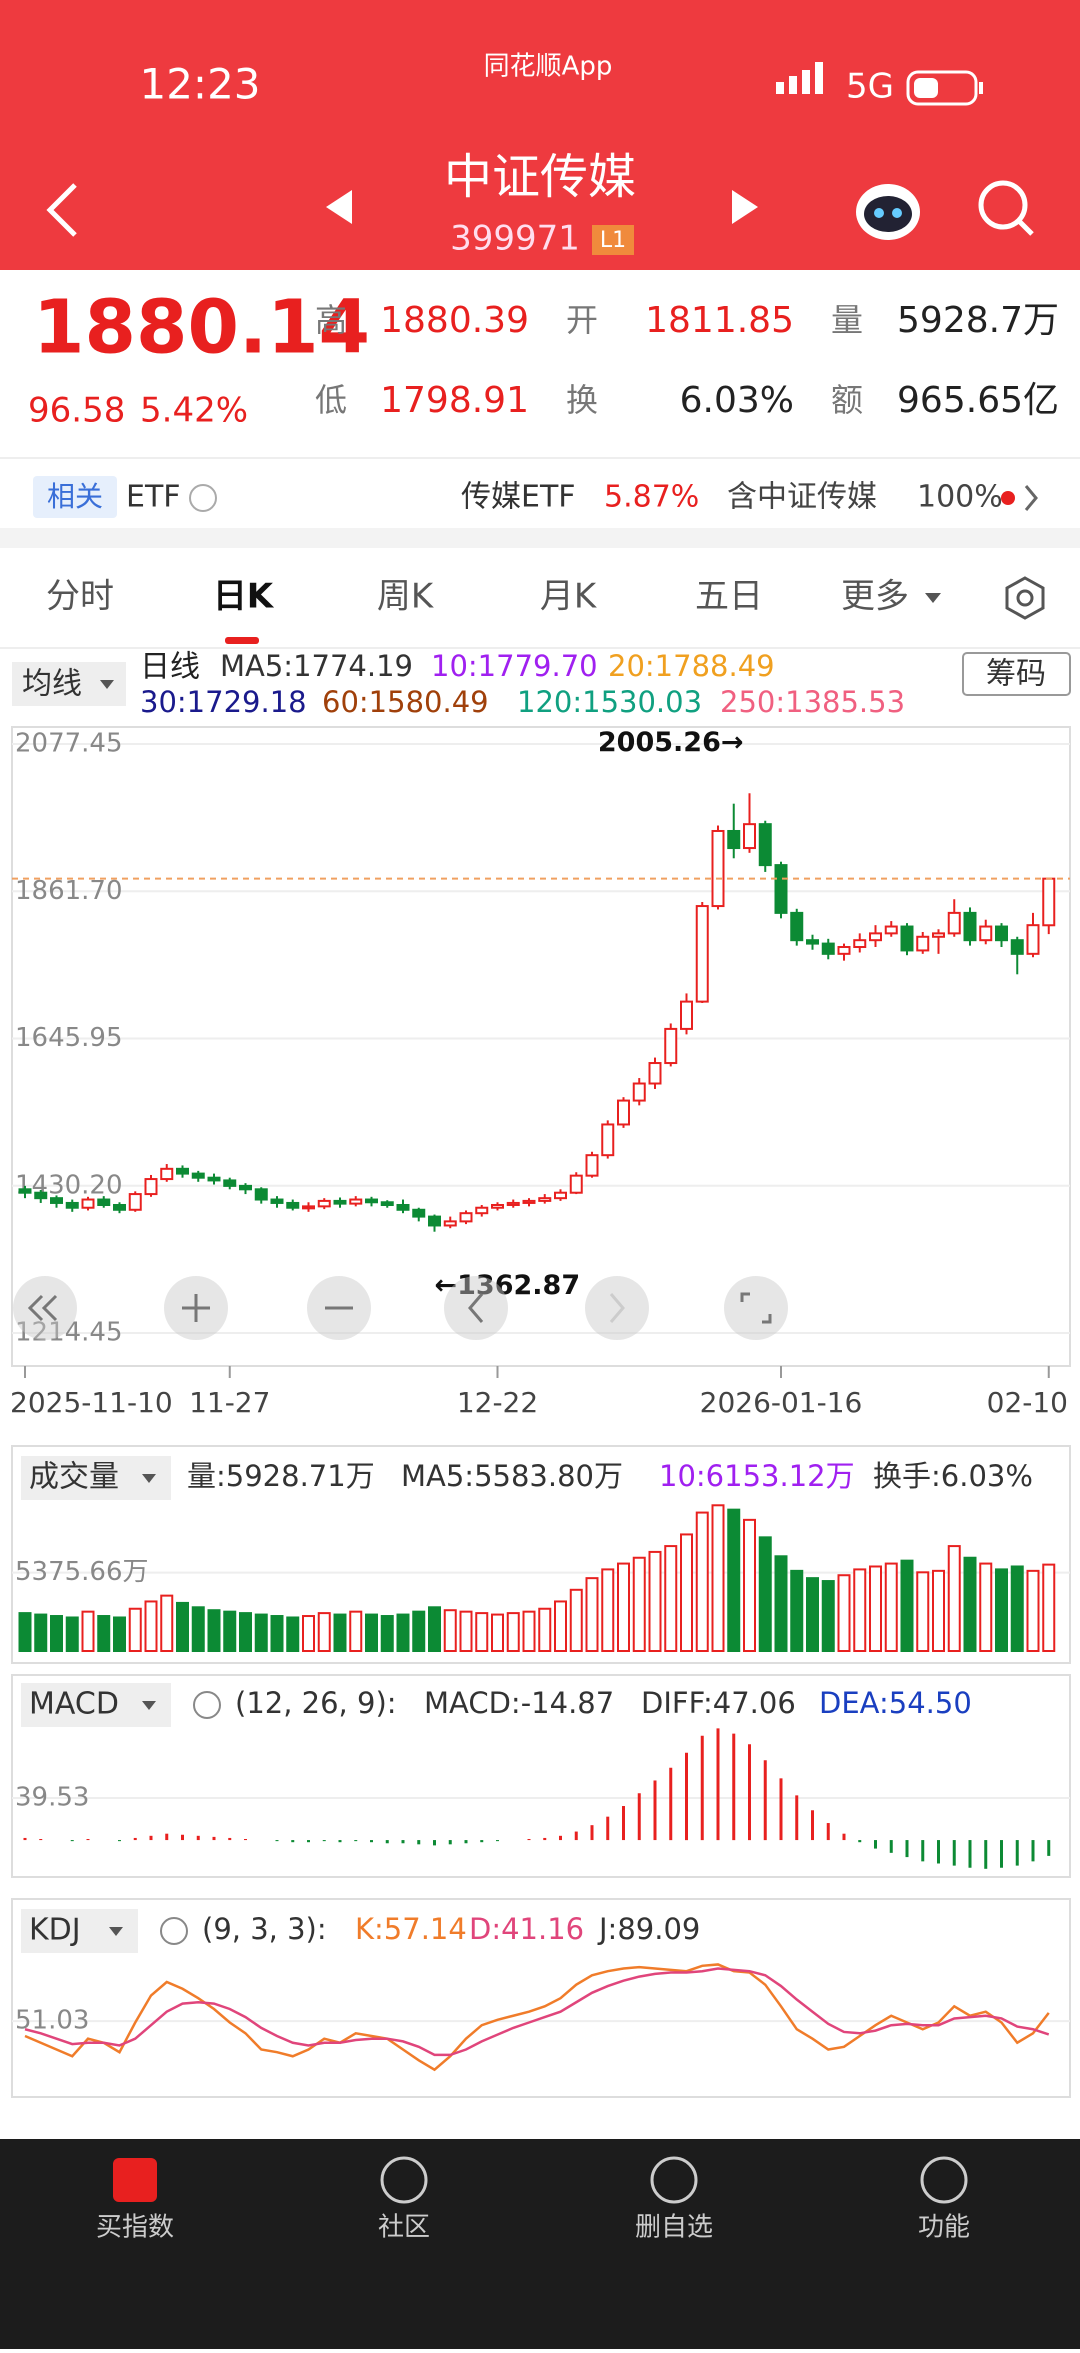 This screenshot has height=2353, width=1080. Describe the element at coordinates (55, 1930) in the screenshot. I see `indicator-selector: KDJ` at that location.